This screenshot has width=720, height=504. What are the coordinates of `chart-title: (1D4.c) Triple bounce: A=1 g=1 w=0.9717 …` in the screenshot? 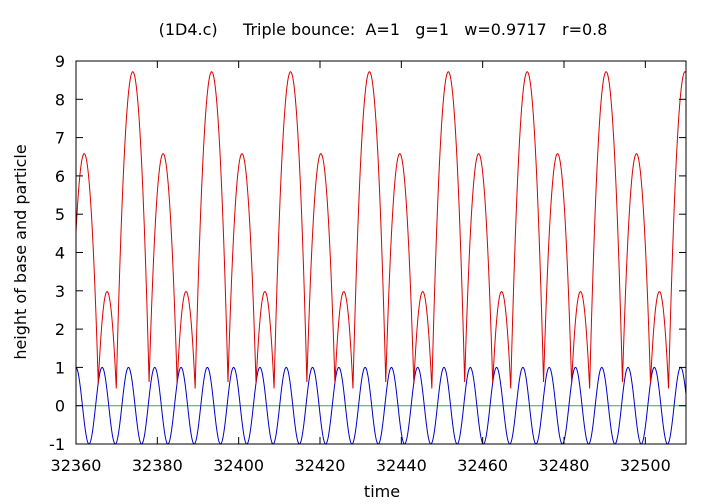 It's located at (383, 29).